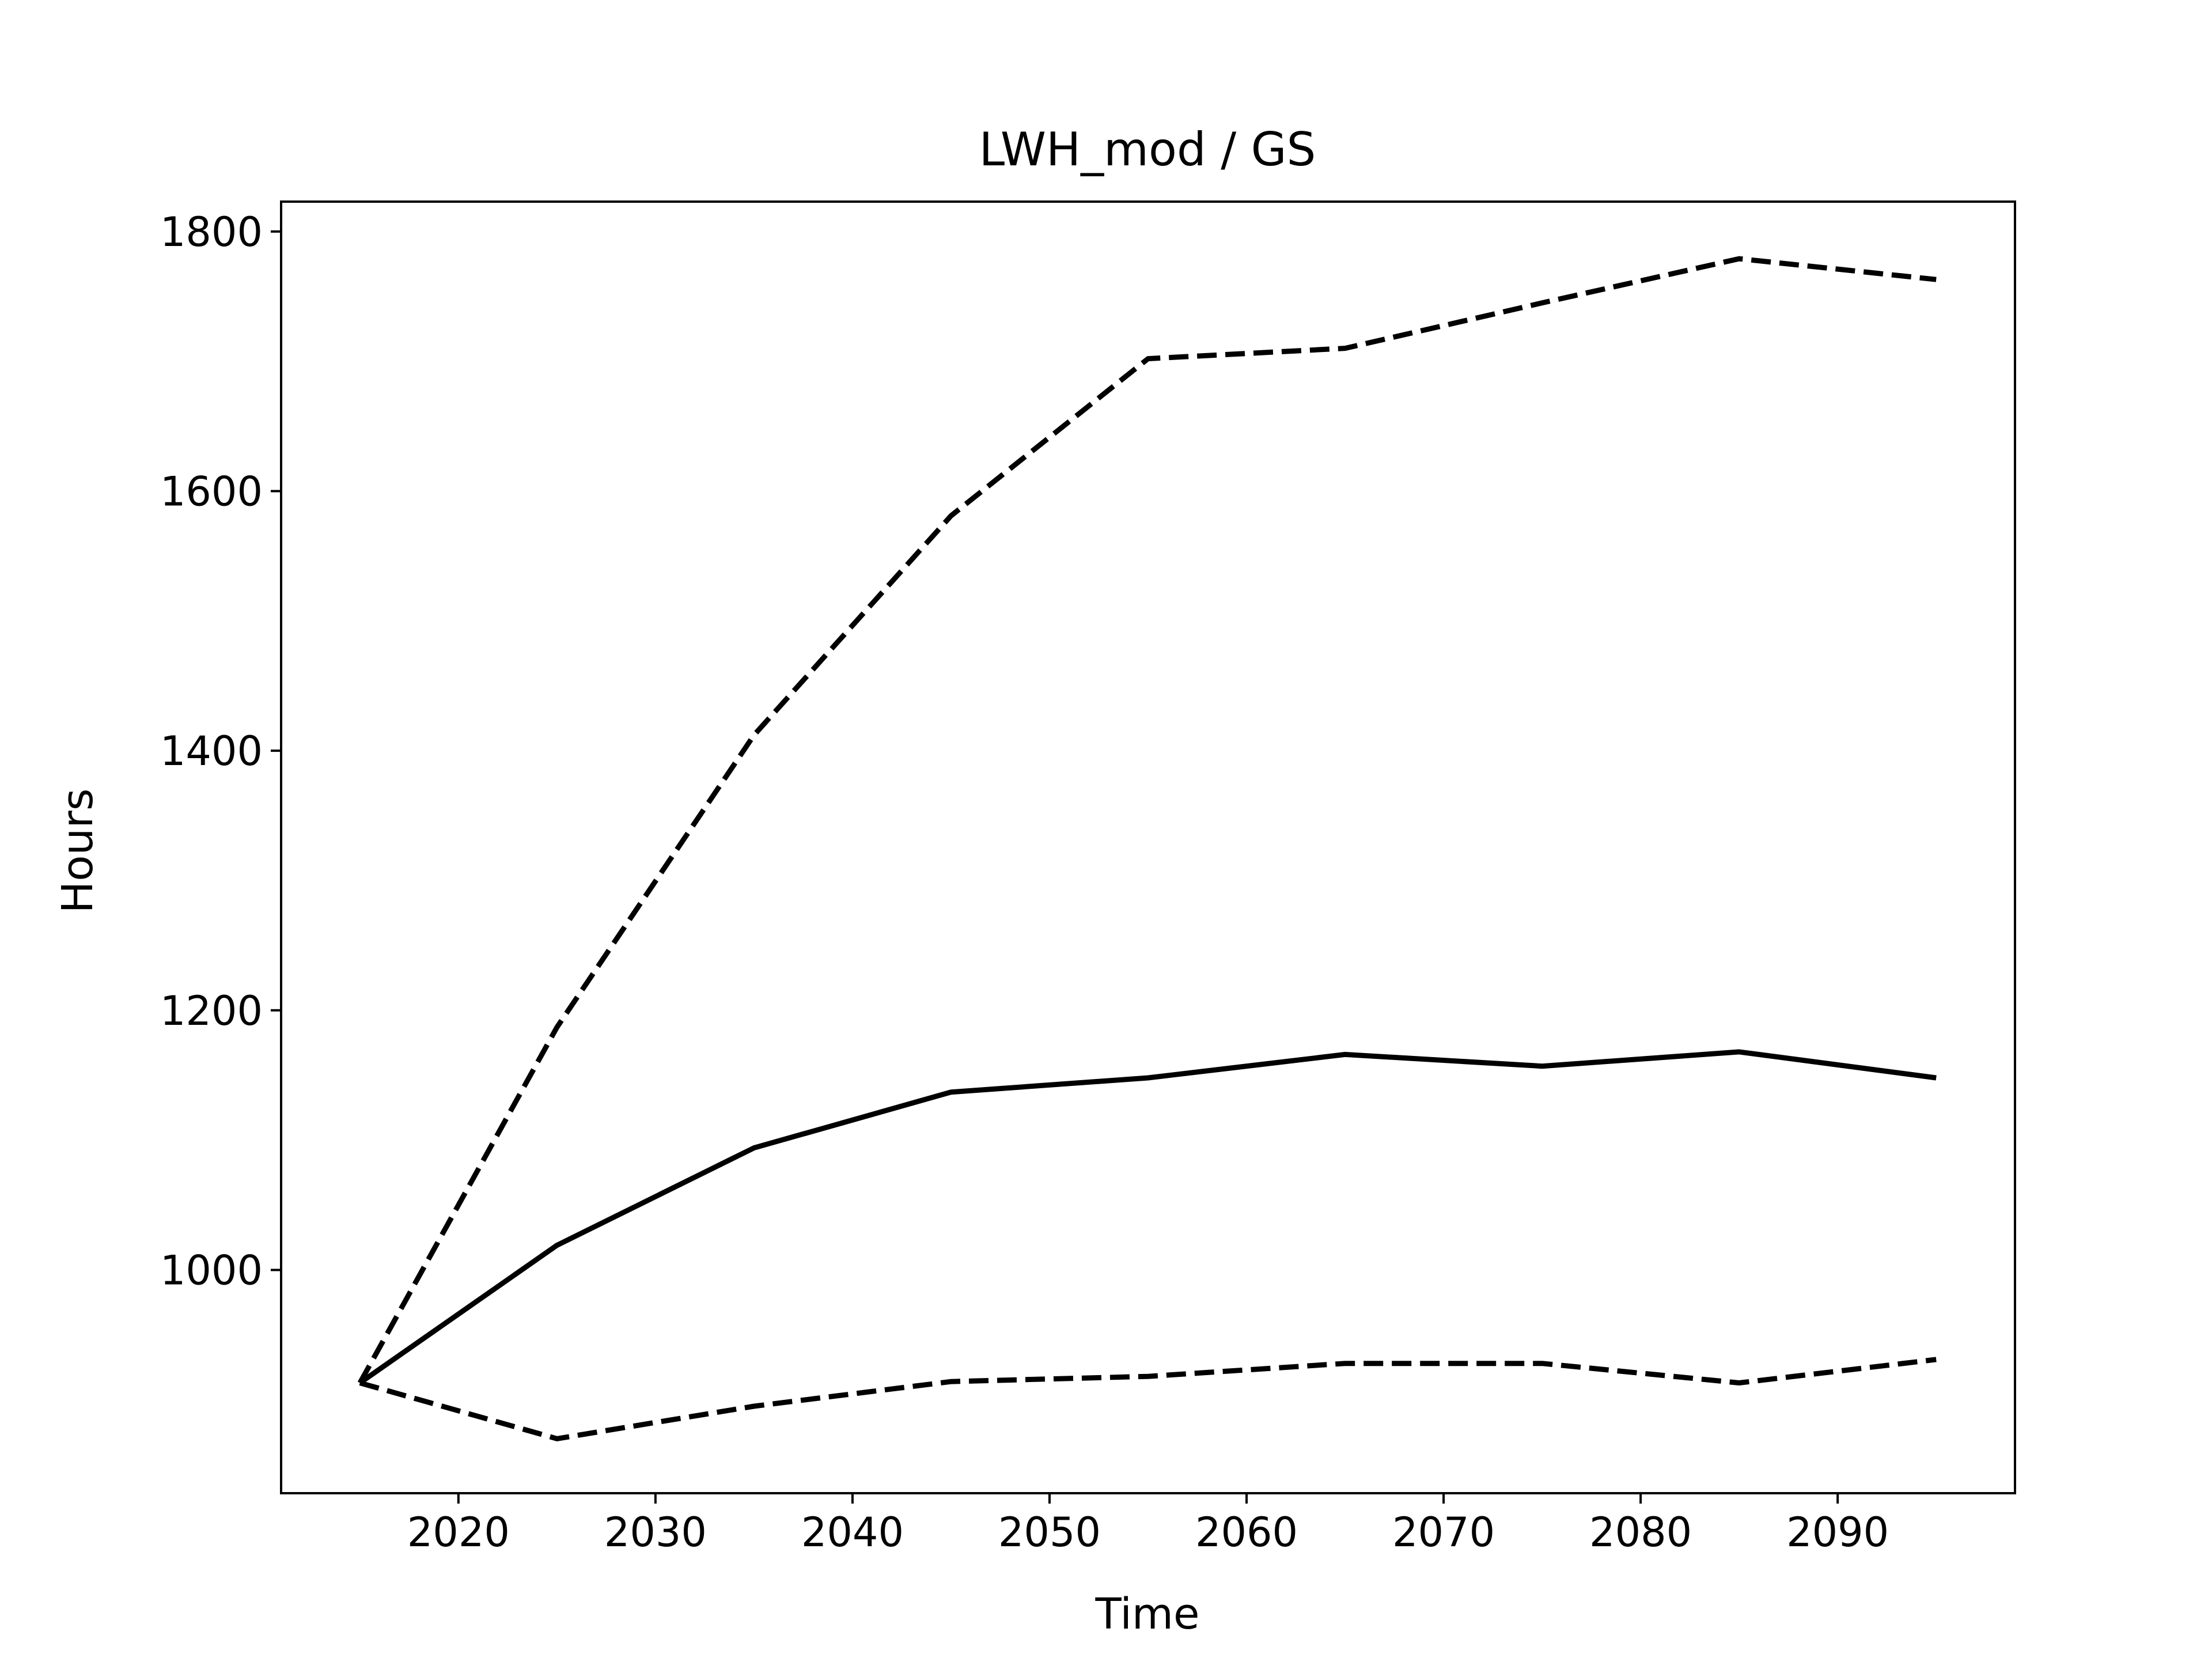 This screenshot has width=2212, height=1662. What do you see at coordinates (1640, 1533) in the screenshot?
I see `x-tick-label: 2080` at bounding box center [1640, 1533].